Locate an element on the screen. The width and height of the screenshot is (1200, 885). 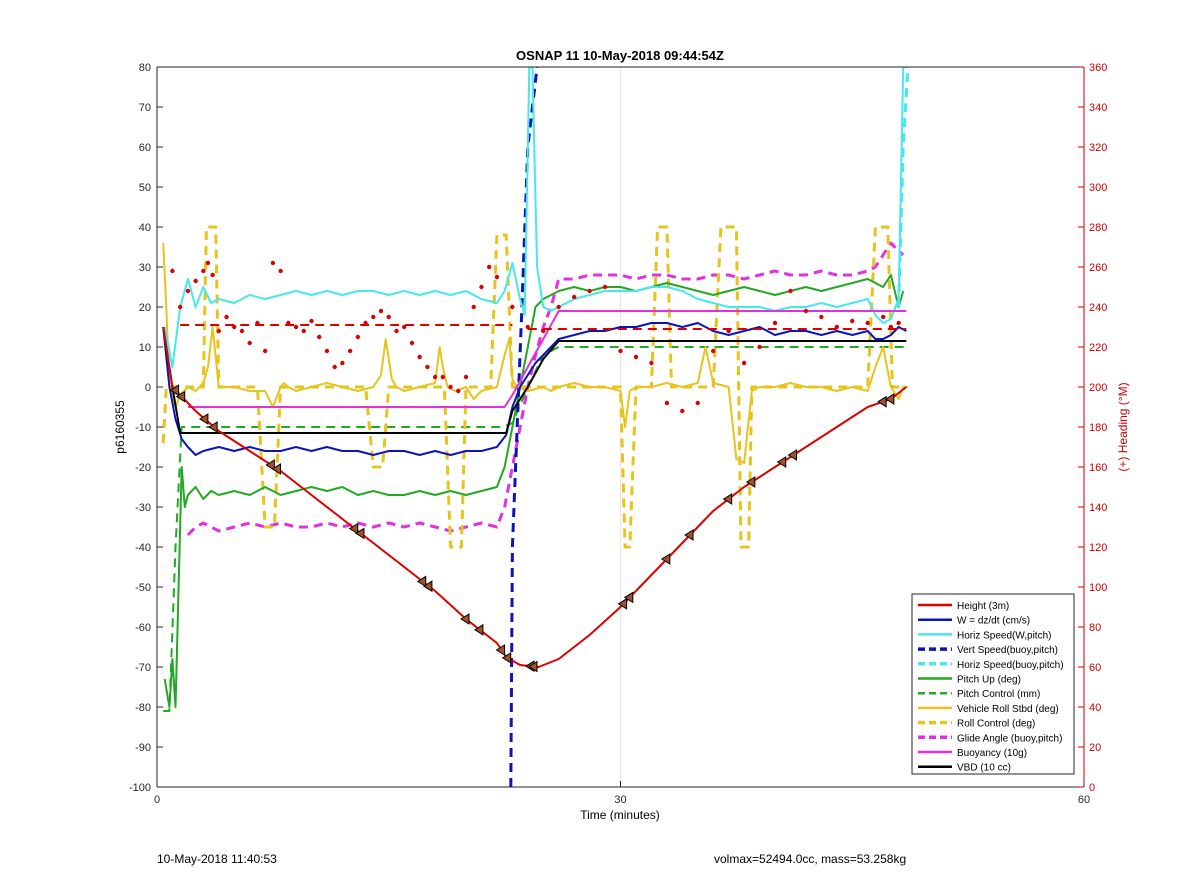
y2-tick-label: 20 is located at coordinates (1095, 748).